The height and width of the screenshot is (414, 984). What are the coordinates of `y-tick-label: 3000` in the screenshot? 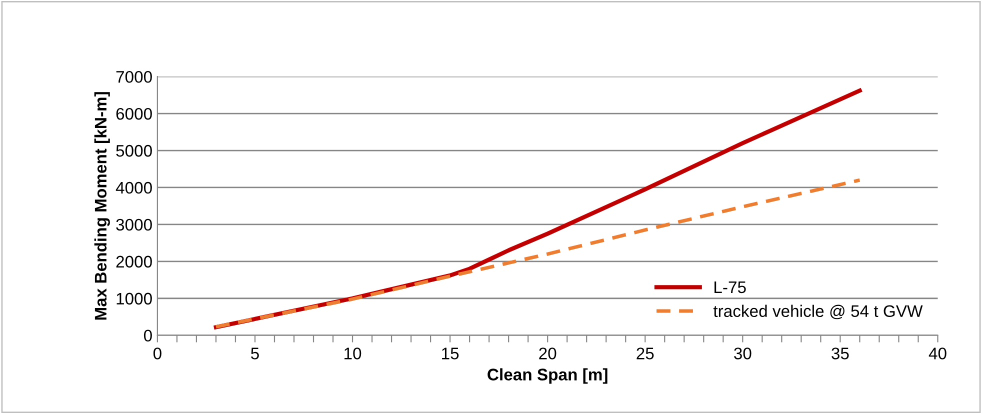 It's located at (134, 224).